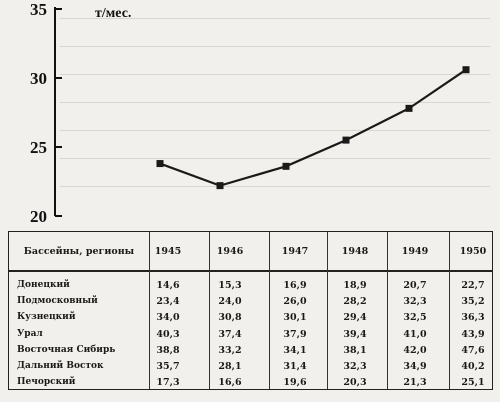 The image size is (500, 402). Describe the element at coordinates (168, 318) in the screenshot. I see `table-cell: 34,0` at that location.